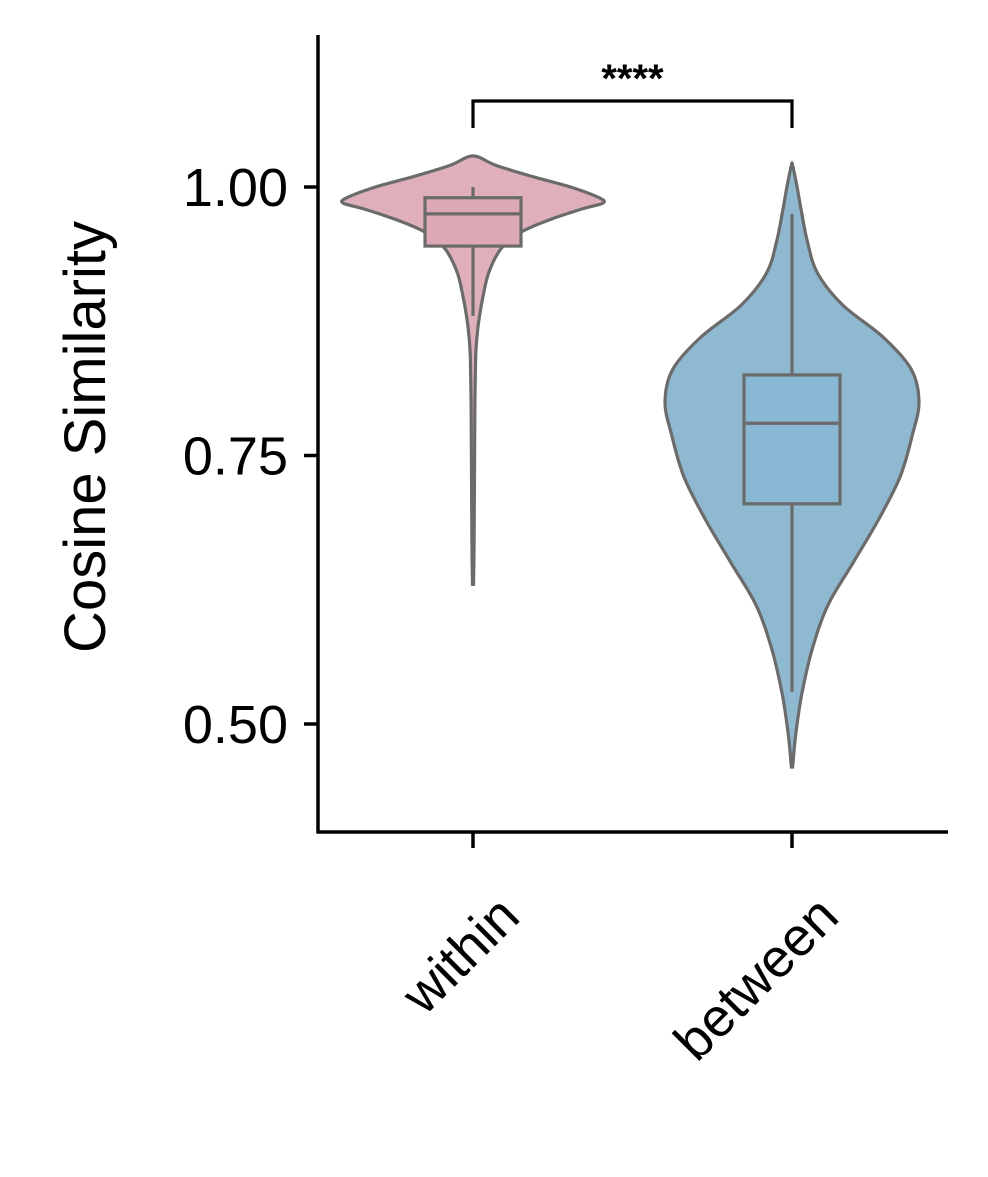  Describe the element at coordinates (235, 457) in the screenshot. I see `y-tick-label-1: 0.75` at that location.